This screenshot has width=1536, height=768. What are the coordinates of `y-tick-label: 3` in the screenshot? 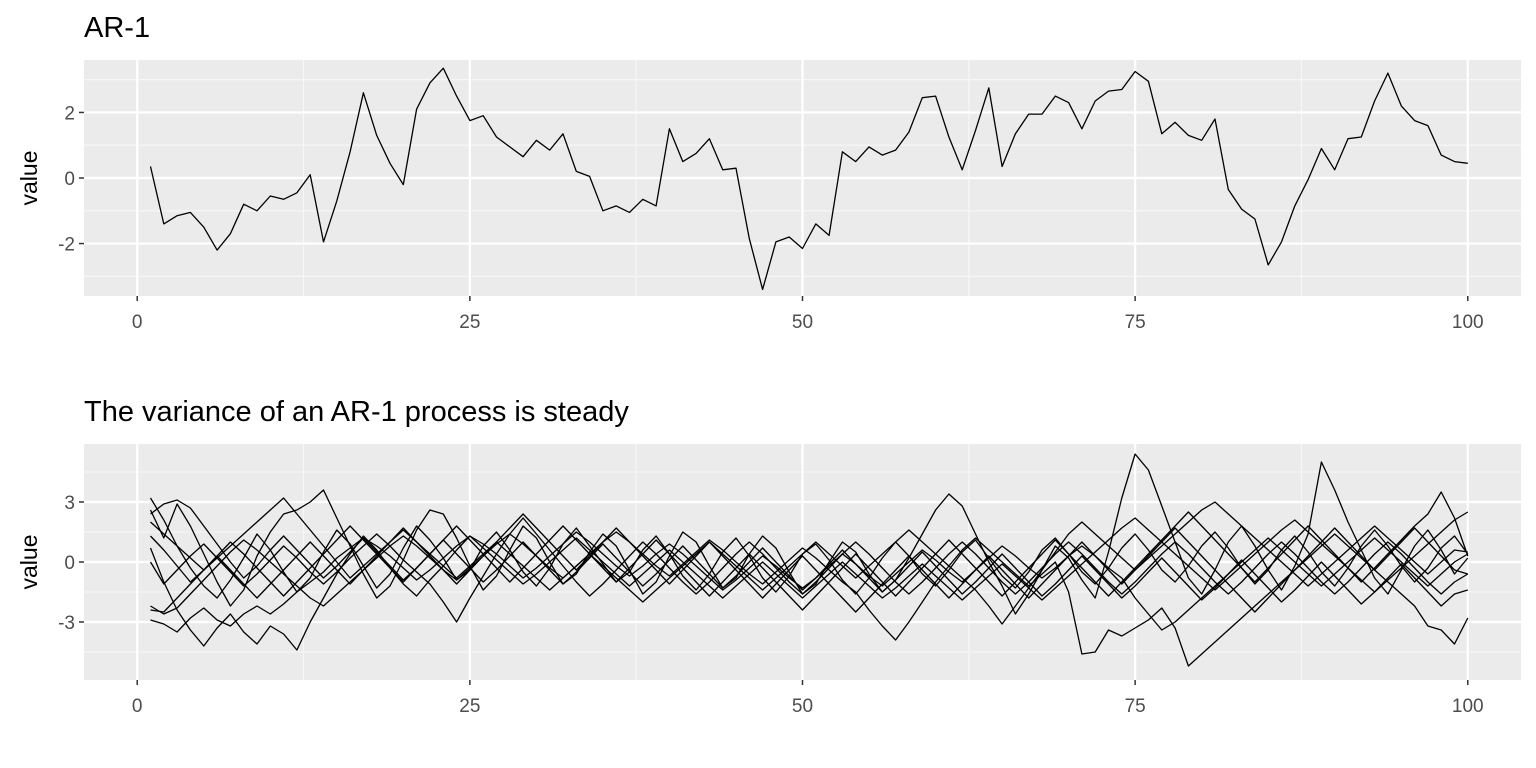 It's located at (69, 503).